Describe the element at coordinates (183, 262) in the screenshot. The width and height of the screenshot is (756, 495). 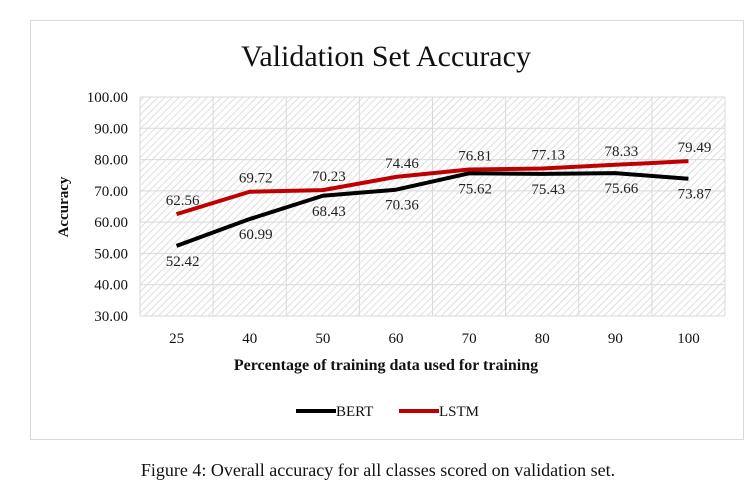
I see `data-label-bert: 52.42` at that location.